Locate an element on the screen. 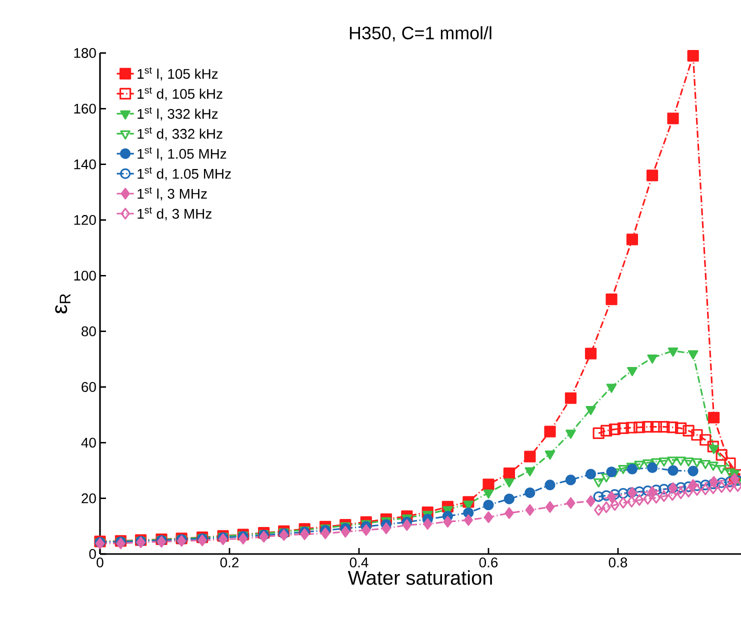 The height and width of the screenshot is (622, 741). legend-label: 1$^{st}$ l, 105 kHz is located at coordinates (178, 74).